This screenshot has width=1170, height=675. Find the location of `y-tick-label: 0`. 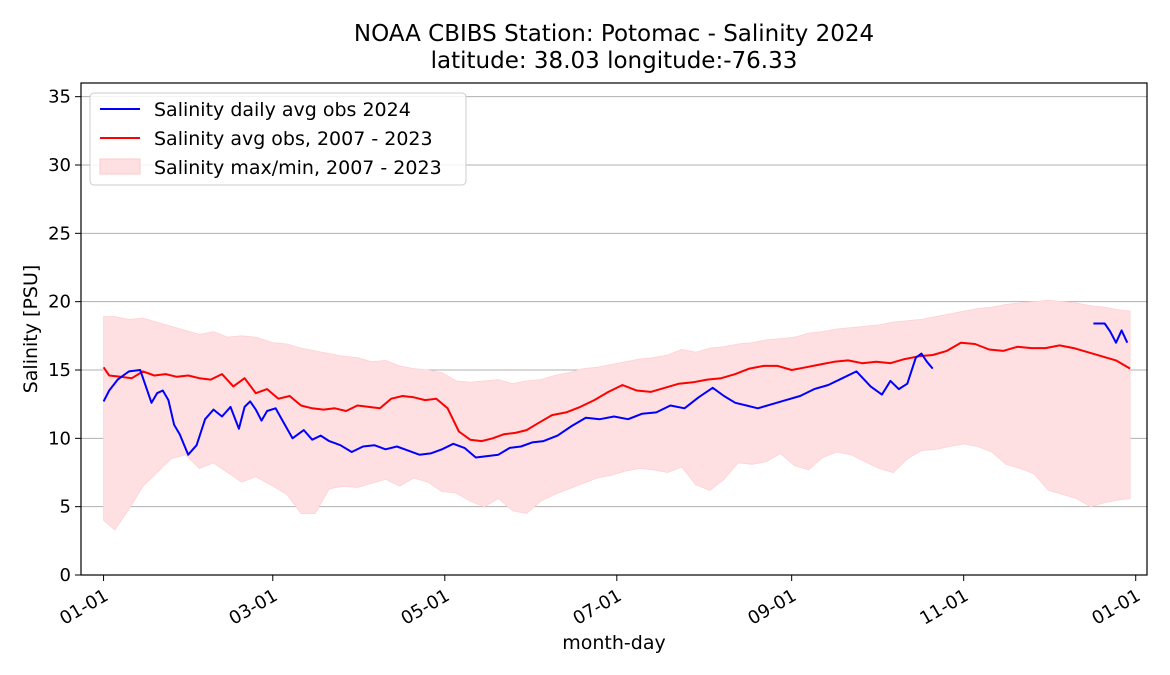

y-tick-label: 0 is located at coordinates (65, 575).